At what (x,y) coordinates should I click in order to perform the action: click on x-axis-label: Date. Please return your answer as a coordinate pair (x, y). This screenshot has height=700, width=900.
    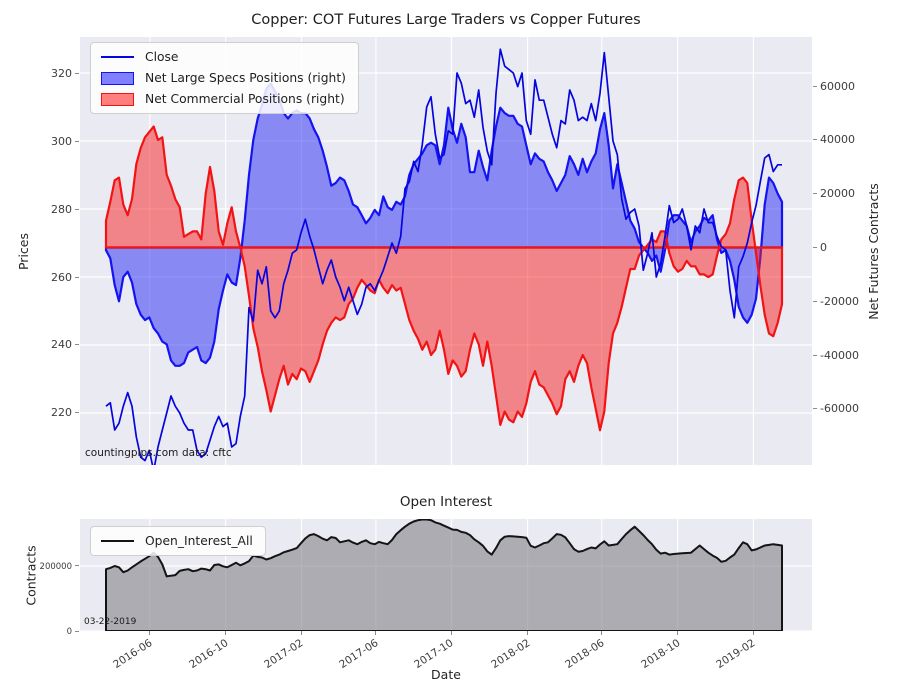
    Looking at the image, I should click on (446, 674).